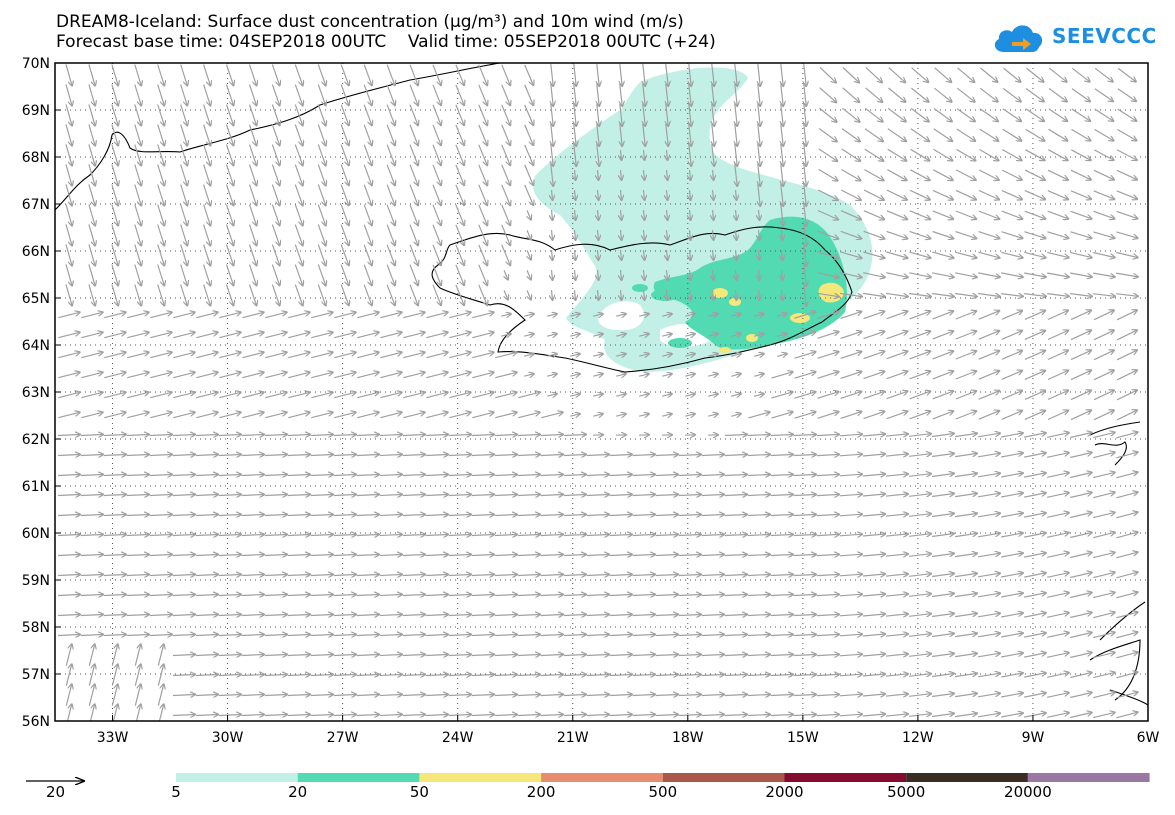  Describe the element at coordinates (628, 738) in the screenshot. I see `longitude-labels: 33W 30W 27W 24W 21W 18W 15W 12W 9W 6W` at that location.